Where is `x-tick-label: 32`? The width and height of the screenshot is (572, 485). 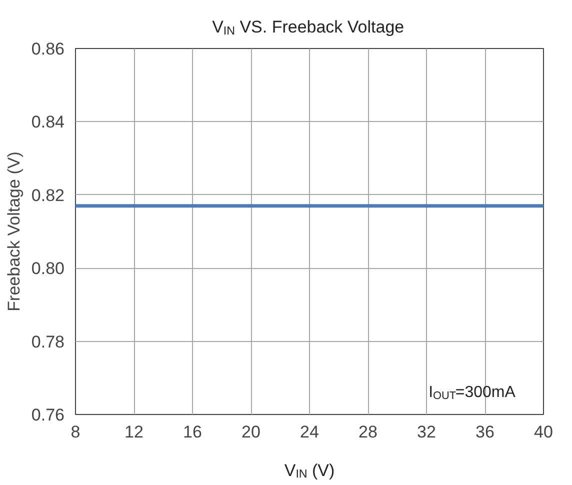 x-tick-label: 32 is located at coordinates (426, 432).